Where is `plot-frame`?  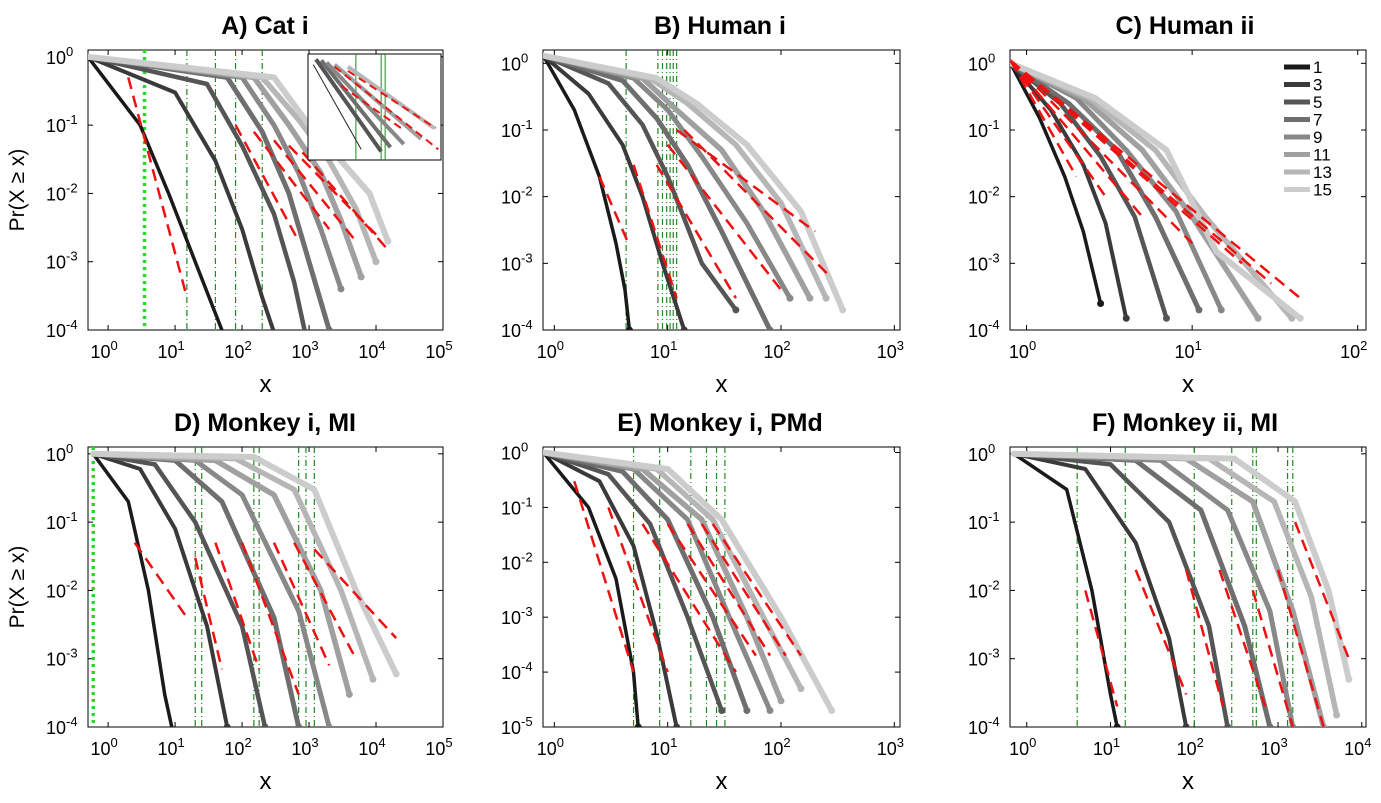 plot-frame is located at coordinates (721, 190).